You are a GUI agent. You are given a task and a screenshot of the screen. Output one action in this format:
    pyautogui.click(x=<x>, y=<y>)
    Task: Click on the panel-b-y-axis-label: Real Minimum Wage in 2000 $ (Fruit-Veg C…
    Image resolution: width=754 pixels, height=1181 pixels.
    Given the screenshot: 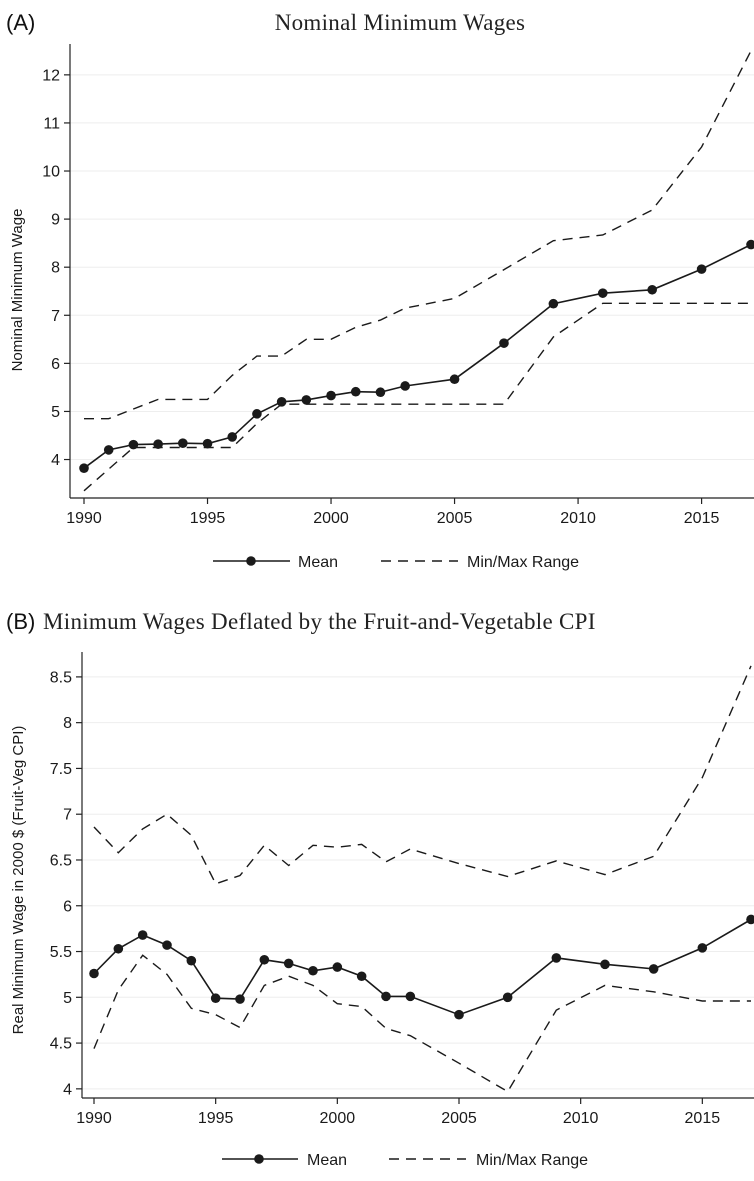 What is the action you would take?
    pyautogui.click(x=18, y=880)
    